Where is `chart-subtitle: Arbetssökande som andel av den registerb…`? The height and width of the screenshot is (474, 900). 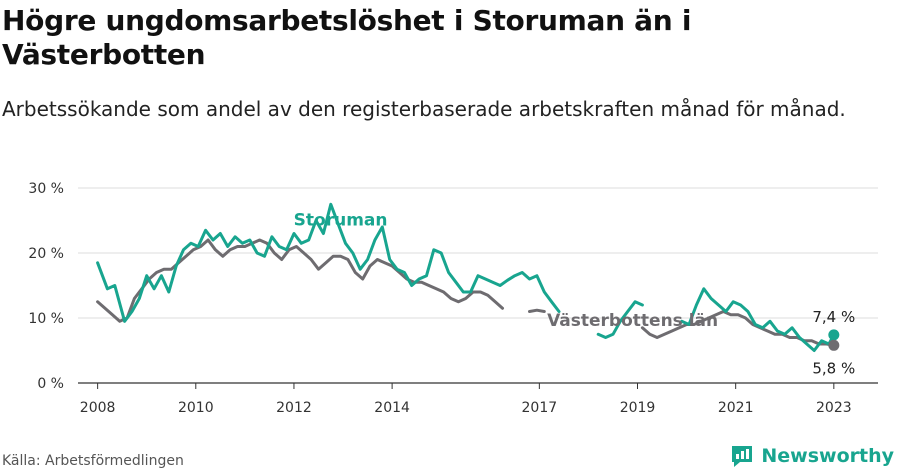 chart-subtitle: Arbetssökande som andel av den registerb… is located at coordinates (424, 109).